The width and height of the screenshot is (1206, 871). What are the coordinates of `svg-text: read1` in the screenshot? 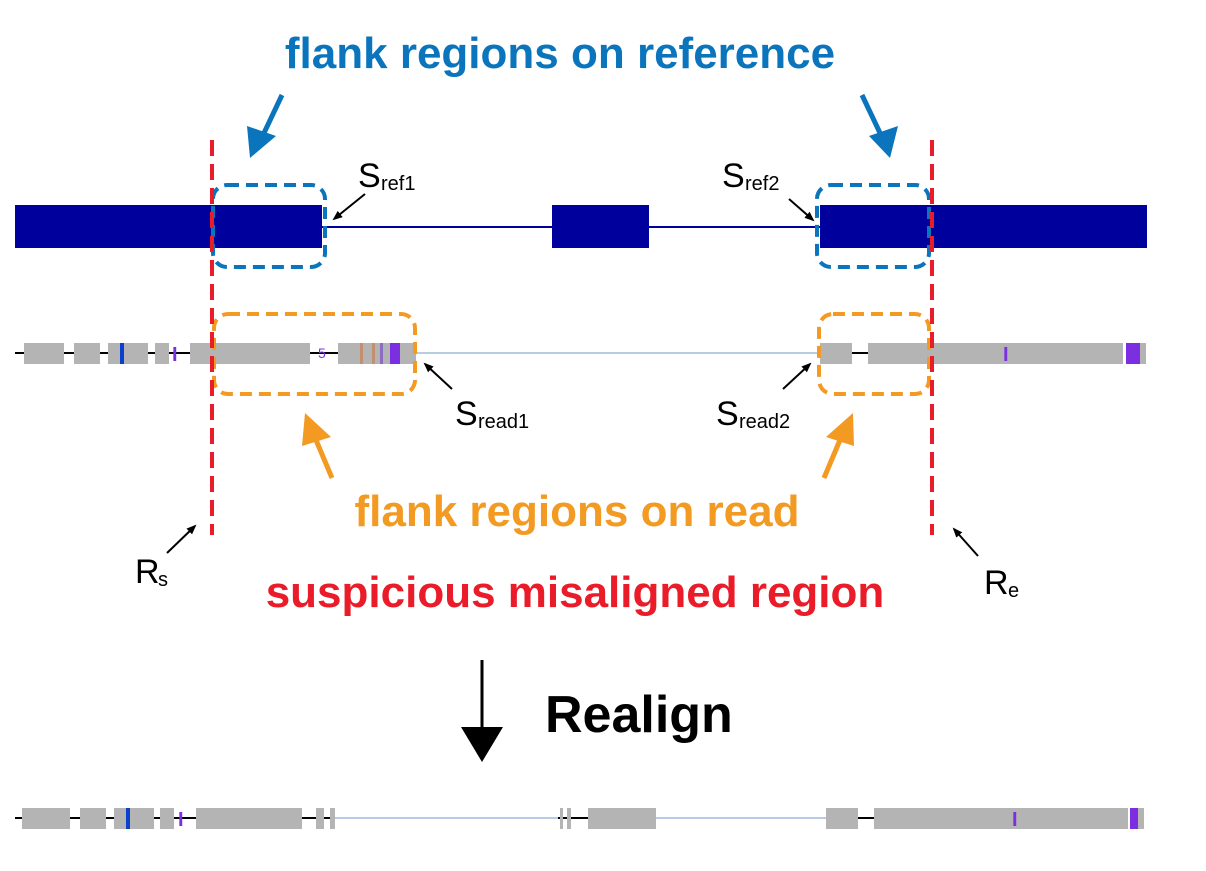 It's located at (503, 422).